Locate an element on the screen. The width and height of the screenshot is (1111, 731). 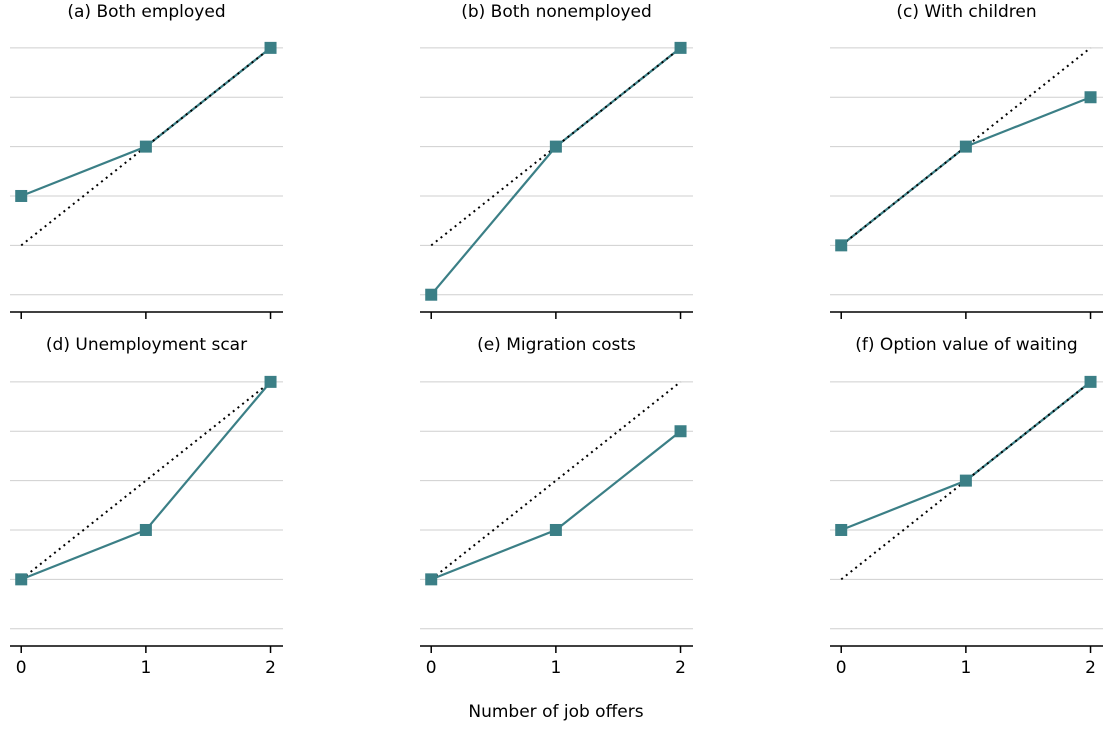
panel-title: (e) Migration costs is located at coordinates (556, 345).